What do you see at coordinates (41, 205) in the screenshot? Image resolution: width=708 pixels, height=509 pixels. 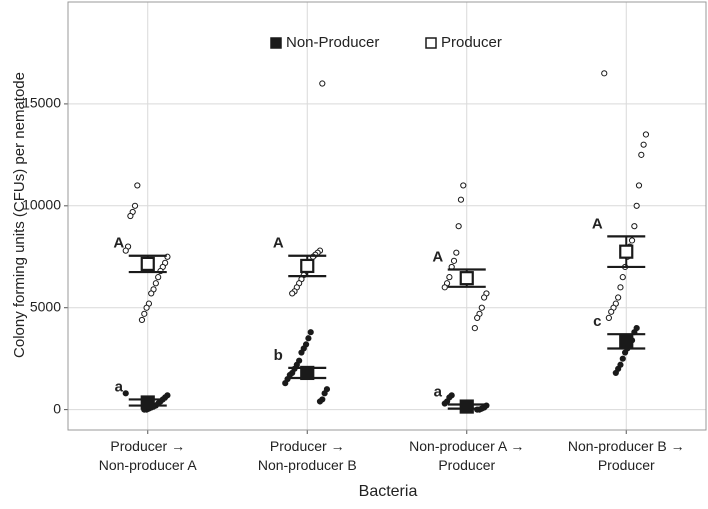 I see `y-tick-label: 10000` at bounding box center [41, 205].